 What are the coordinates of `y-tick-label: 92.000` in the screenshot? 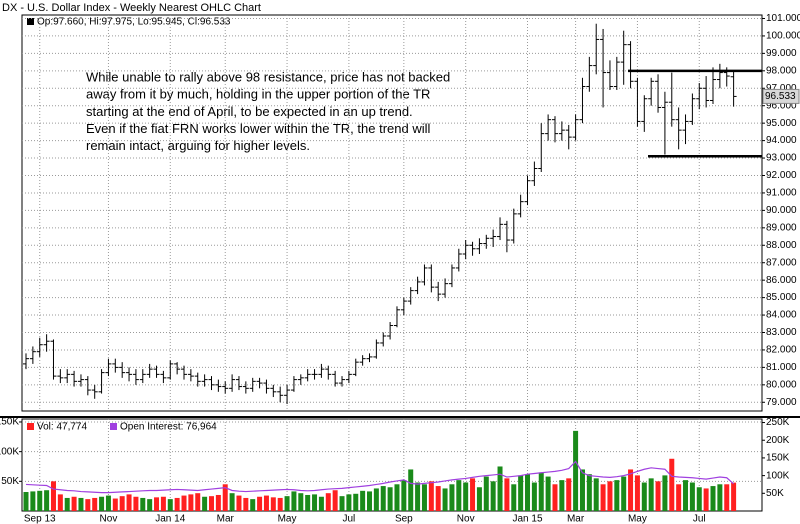 It's located at (781, 175).